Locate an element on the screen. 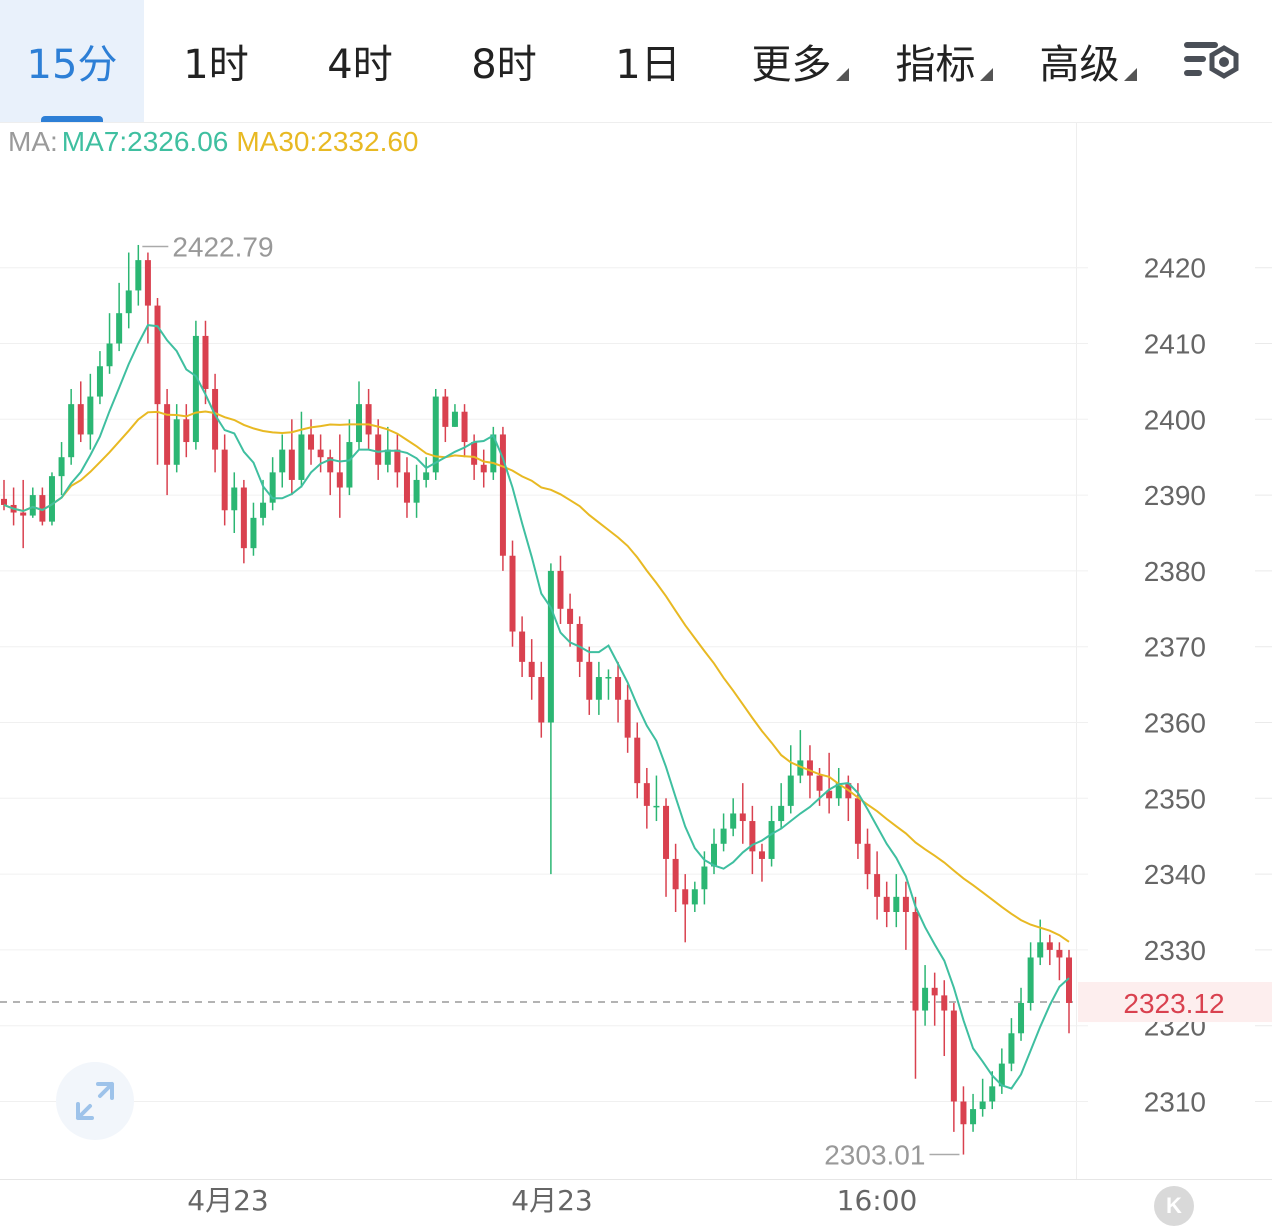 The image size is (1272, 1232). tab-label: 指标 is located at coordinates (935, 65).